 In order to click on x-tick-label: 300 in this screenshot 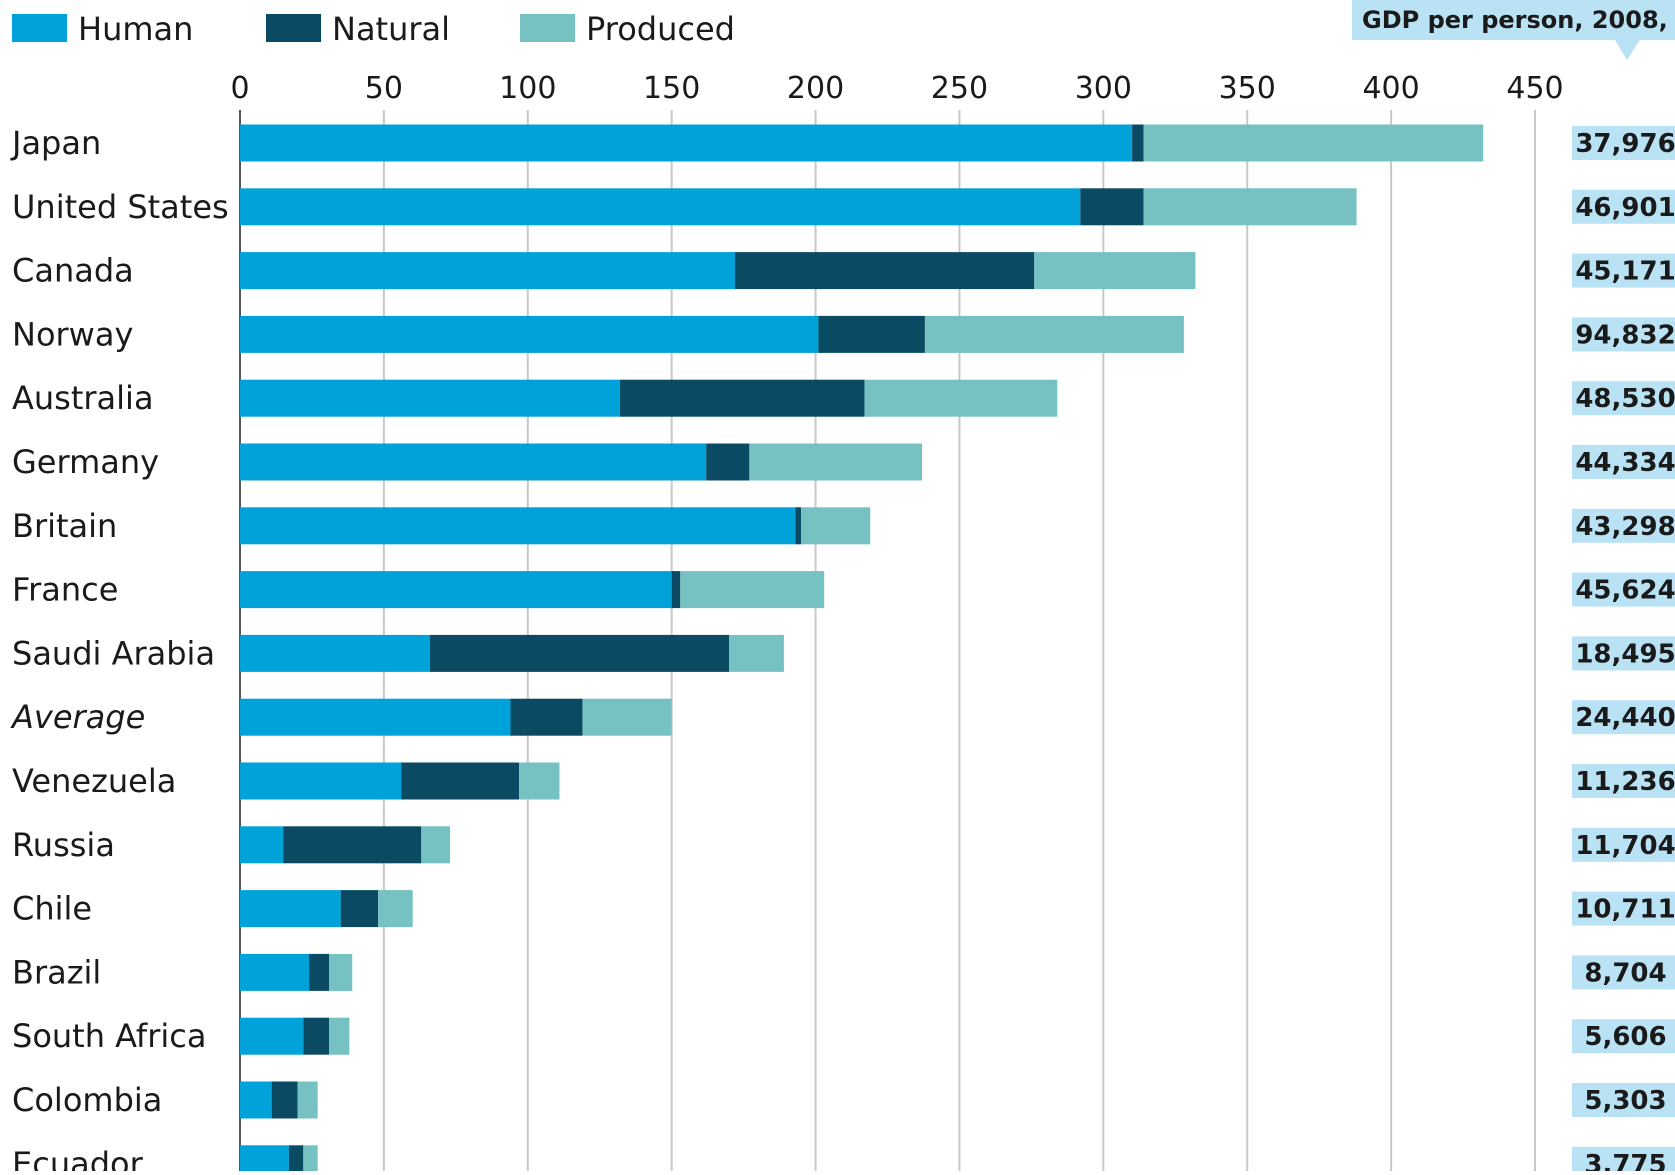, I will do `click(1103, 88)`.